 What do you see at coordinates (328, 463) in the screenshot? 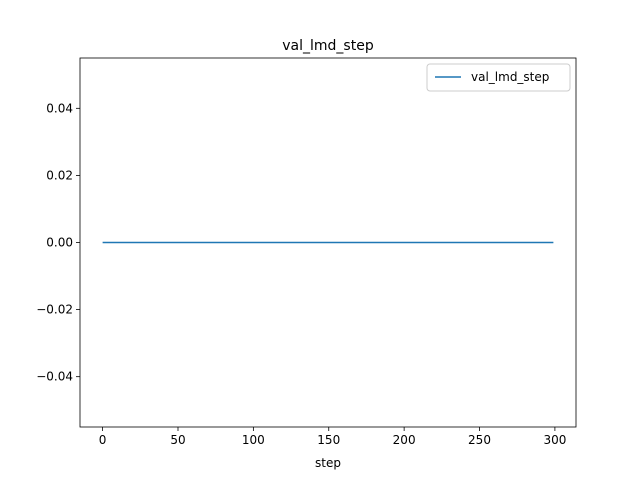
I see `x-axis-label: step` at bounding box center [328, 463].